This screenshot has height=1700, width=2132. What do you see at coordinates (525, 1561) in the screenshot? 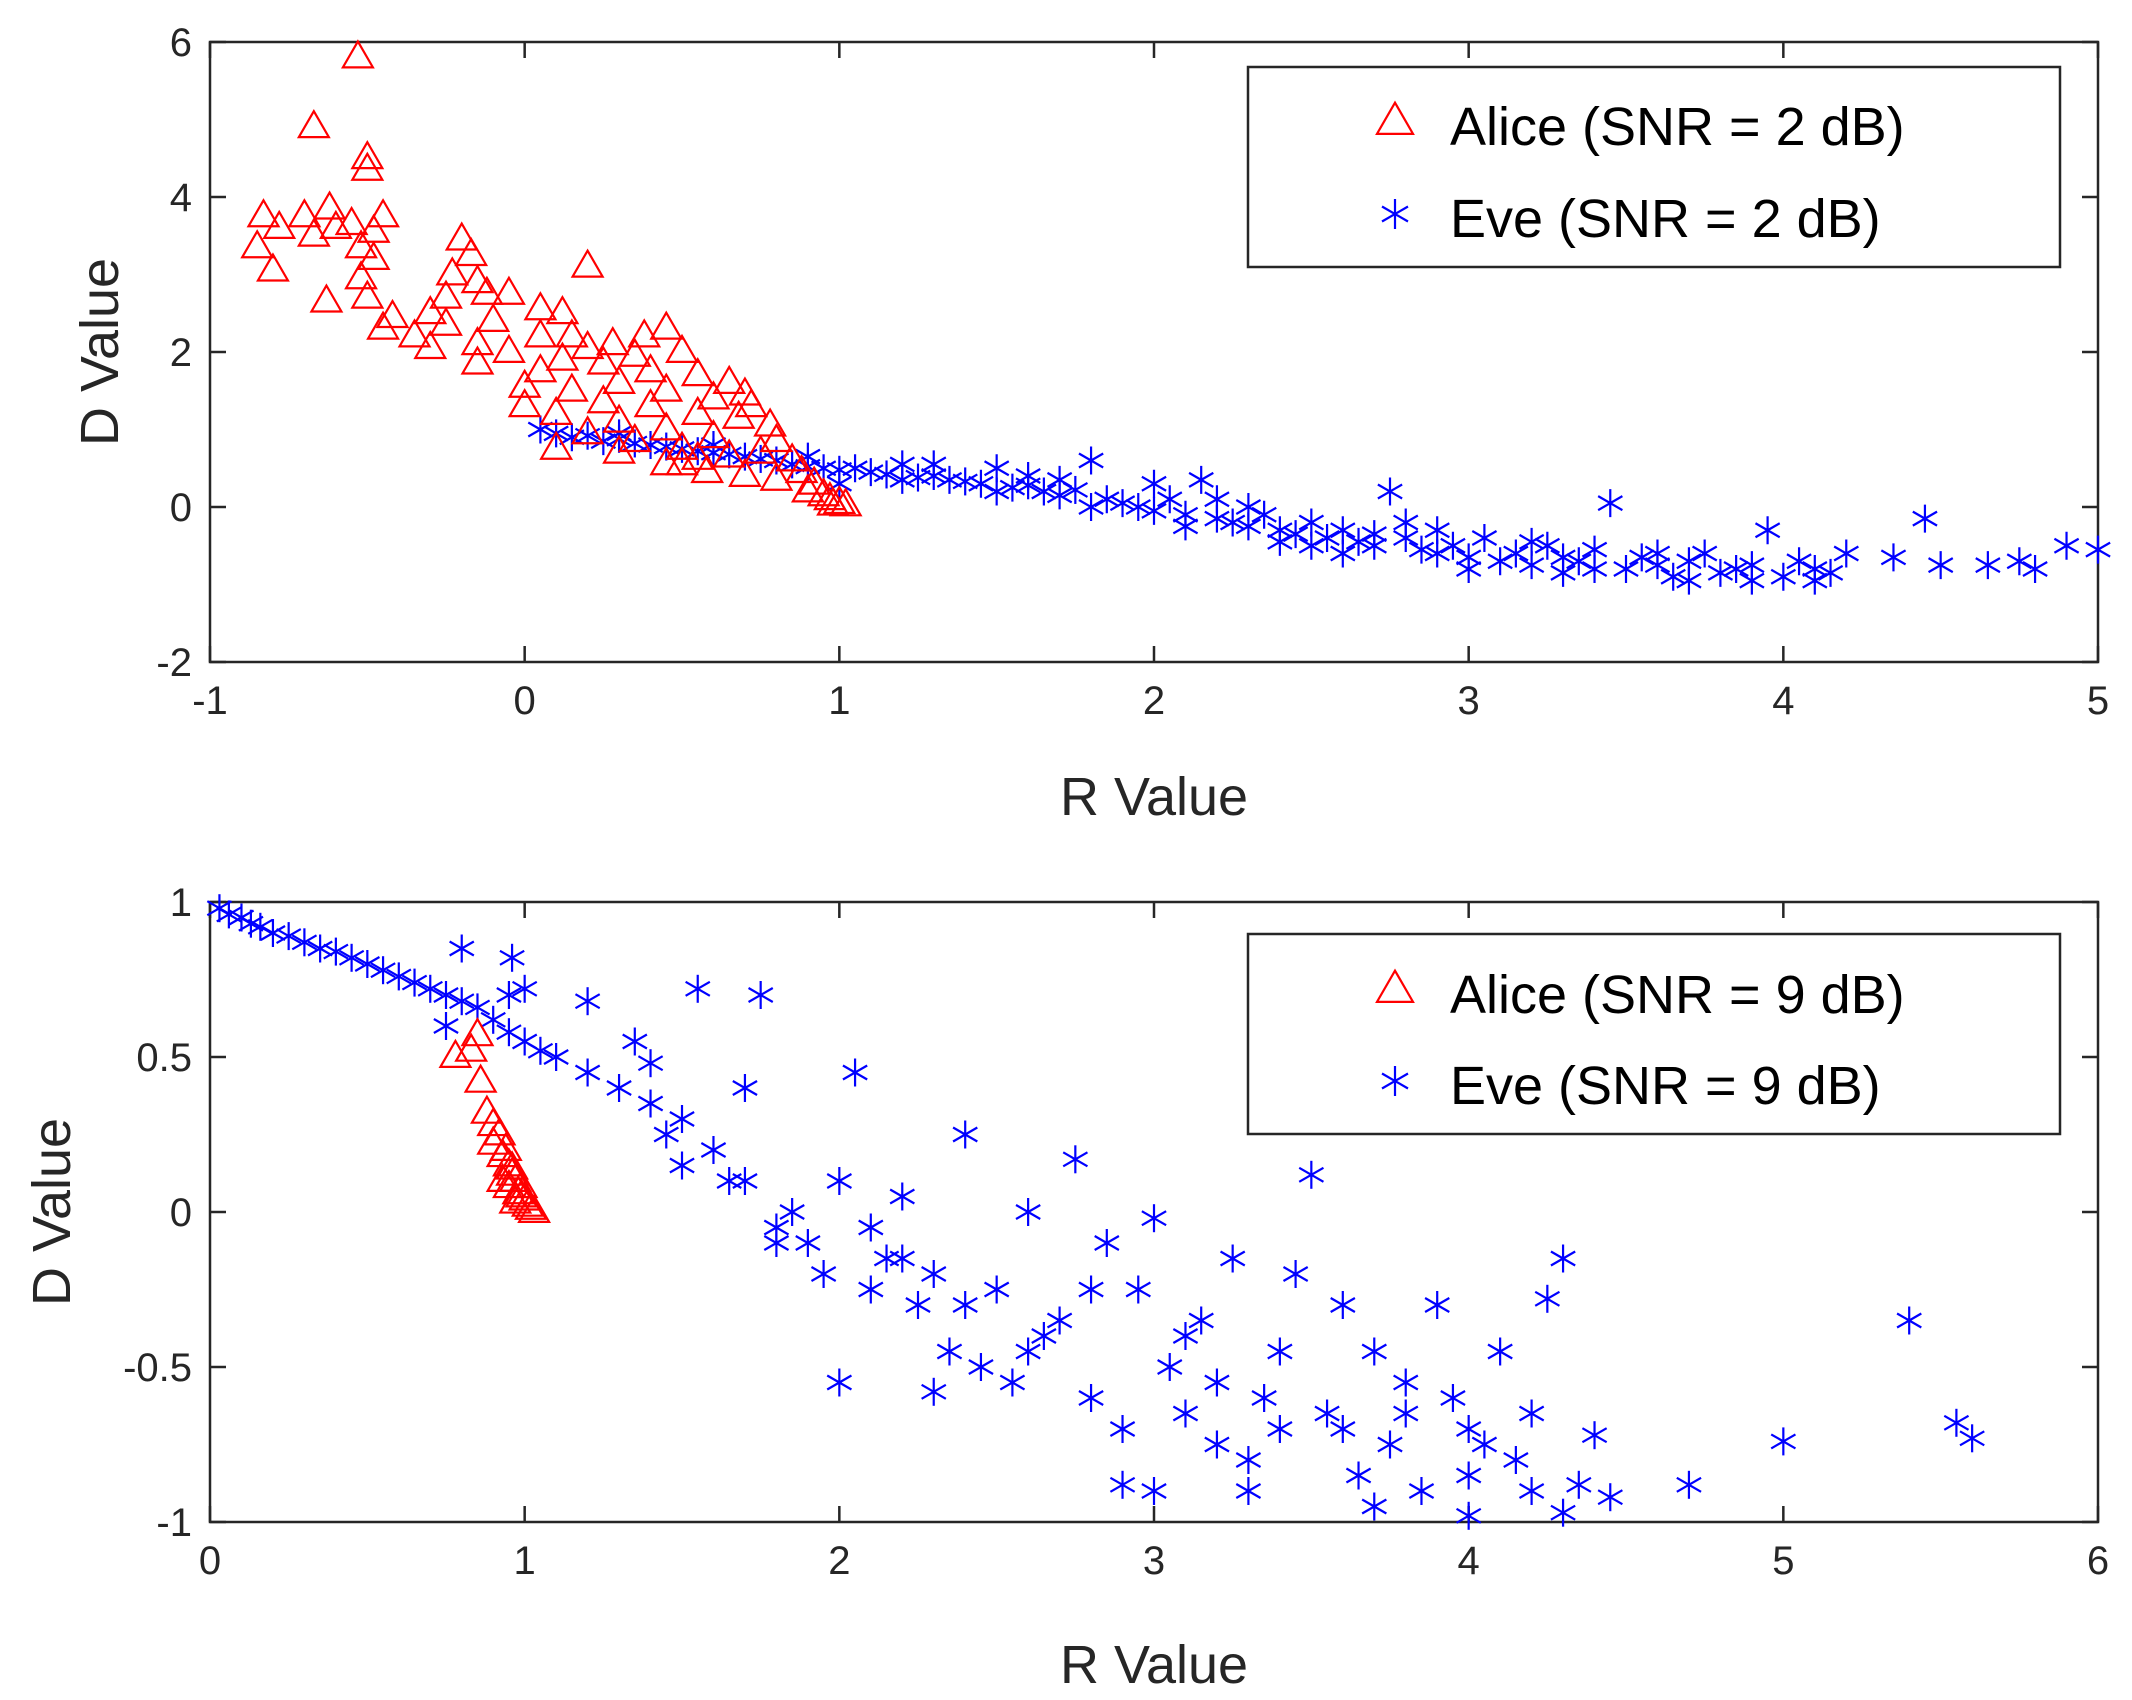
I see `bottom-x-tick-label: 1` at bounding box center [525, 1561].